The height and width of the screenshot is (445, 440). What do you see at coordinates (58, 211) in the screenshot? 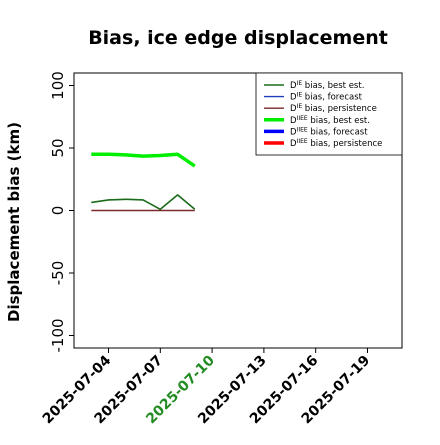
I see `y-tick-label: 0` at bounding box center [58, 211].